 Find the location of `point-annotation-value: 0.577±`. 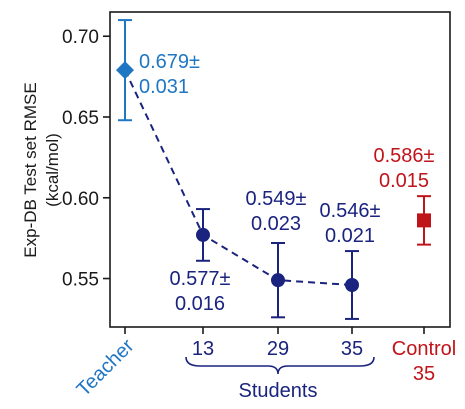

point-annotation-value: 0.577± is located at coordinates (199, 279).